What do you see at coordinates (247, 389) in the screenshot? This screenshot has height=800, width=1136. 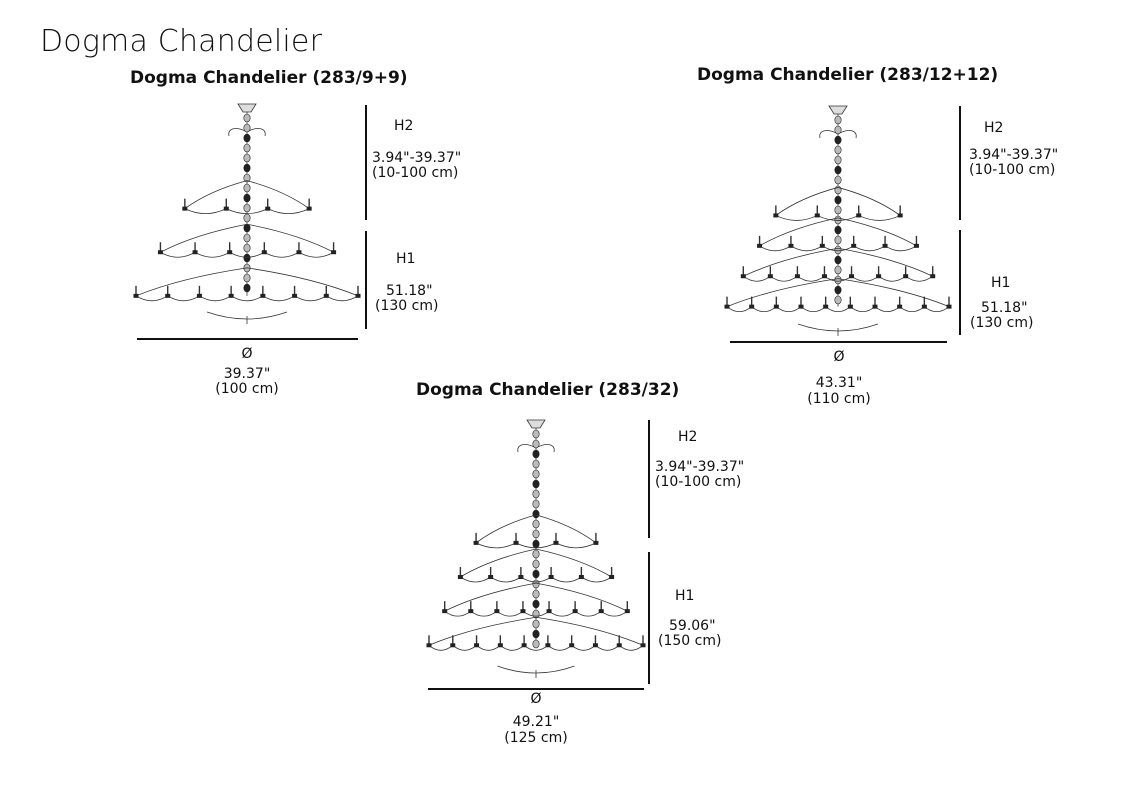 I see `diameter-metric: (100 cm)` at bounding box center [247, 389].